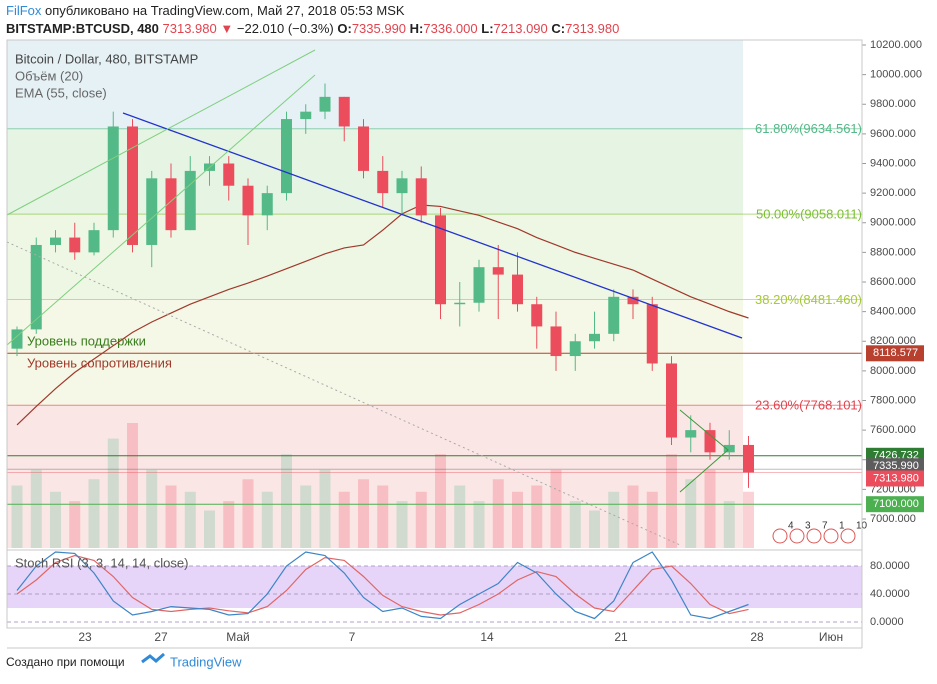 This screenshot has height=684, width=937. Describe the element at coordinates (809, 214) in the screenshot. I see `fib-label: 50.00%(9058.011)` at that location.